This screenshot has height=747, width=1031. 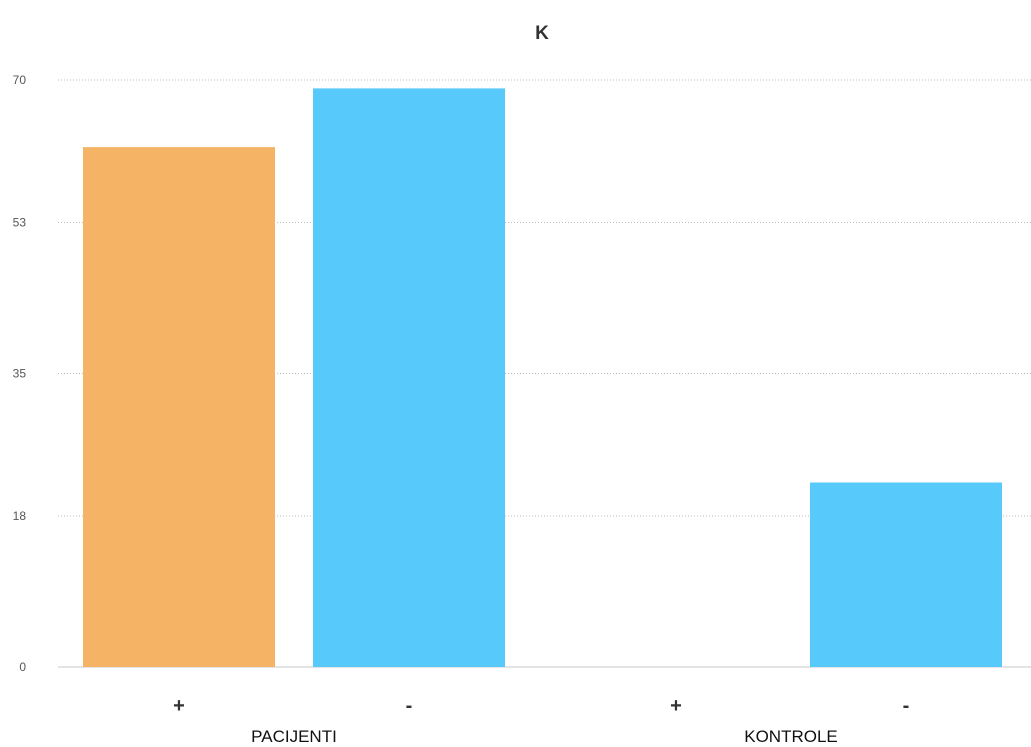 What do you see at coordinates (791, 736) in the screenshot?
I see `group-label: KONTROLE` at bounding box center [791, 736].